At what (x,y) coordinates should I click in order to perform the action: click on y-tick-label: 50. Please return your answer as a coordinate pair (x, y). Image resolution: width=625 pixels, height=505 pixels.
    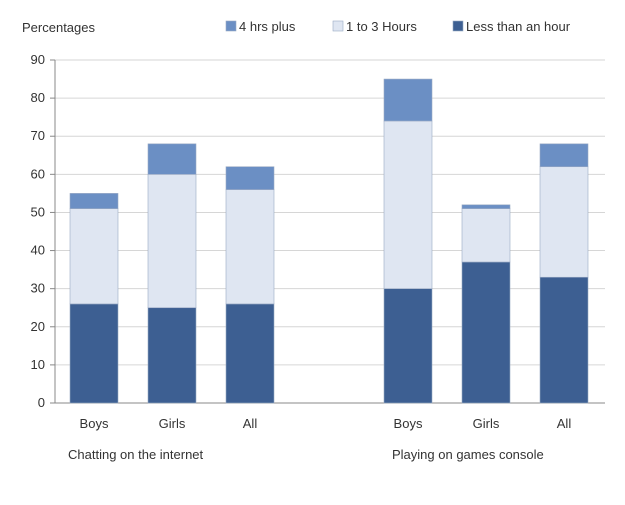
    Looking at the image, I should click on (38, 211).